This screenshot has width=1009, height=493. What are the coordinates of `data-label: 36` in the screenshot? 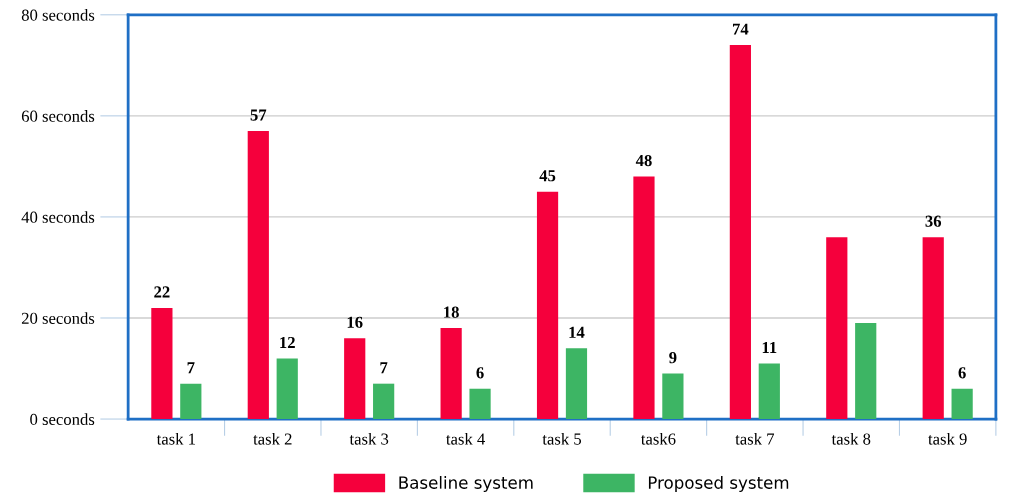 It's located at (933, 221).